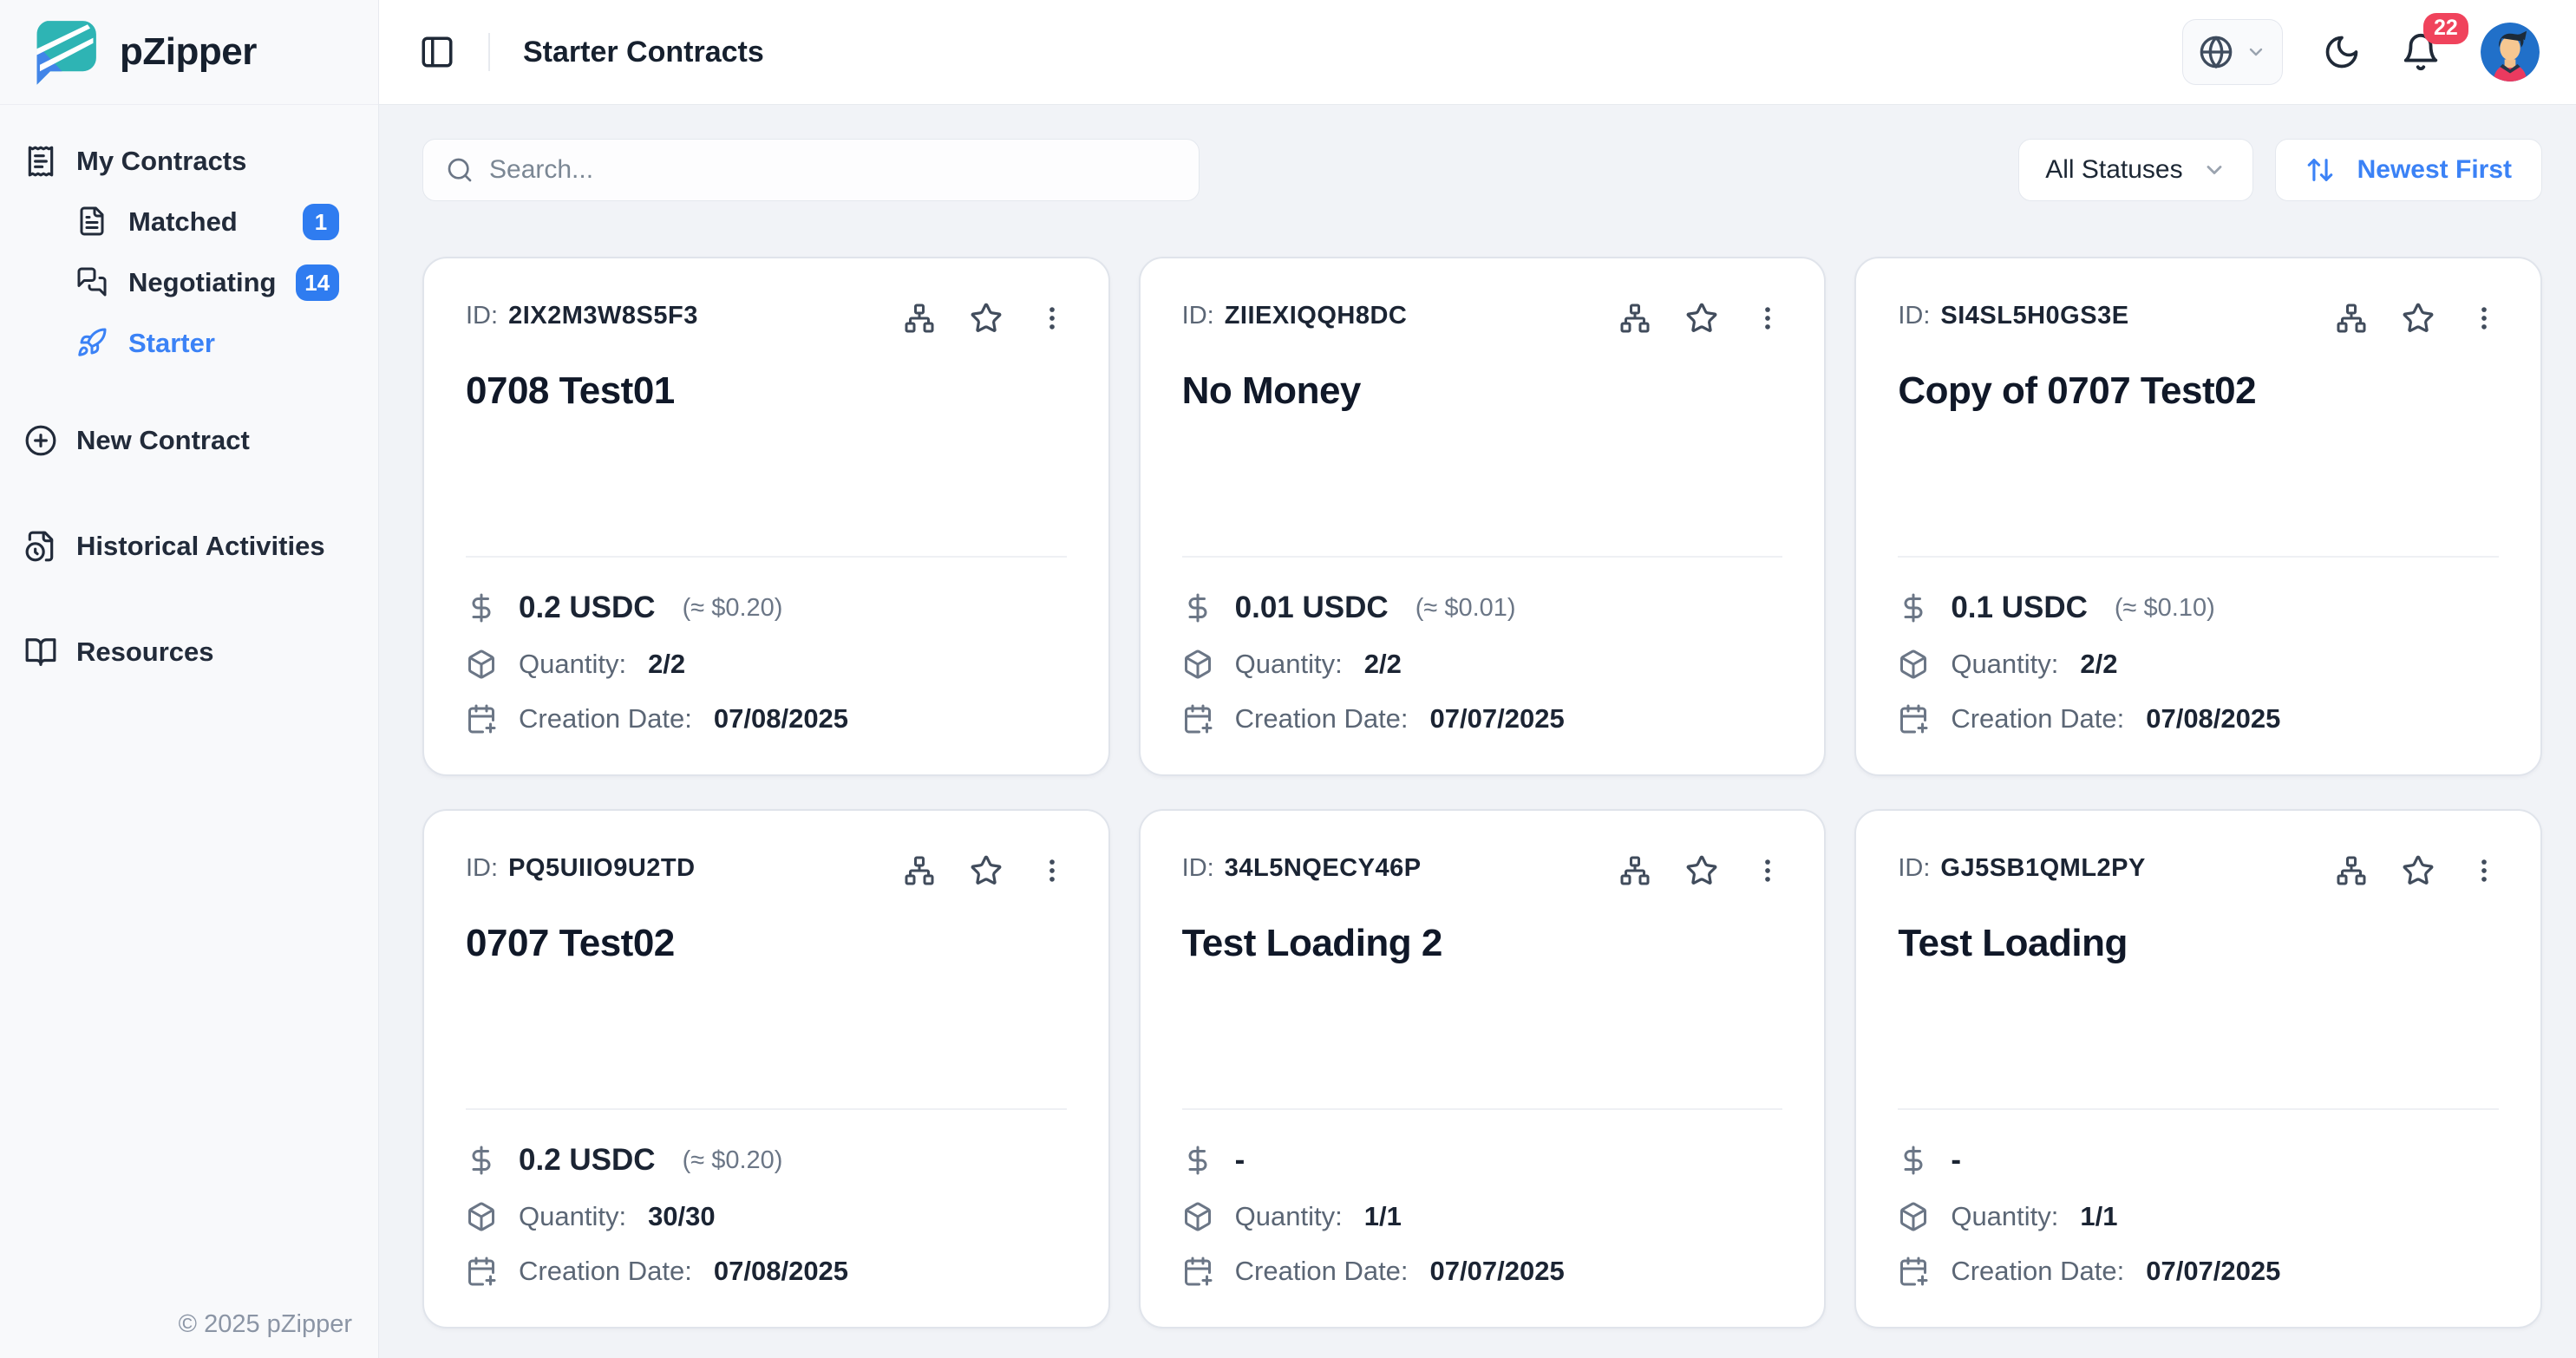 The width and height of the screenshot is (2576, 1358). I want to click on contract-card: ID: GJ5SB1QML2PY Test Loading -, so click(2198, 1069).